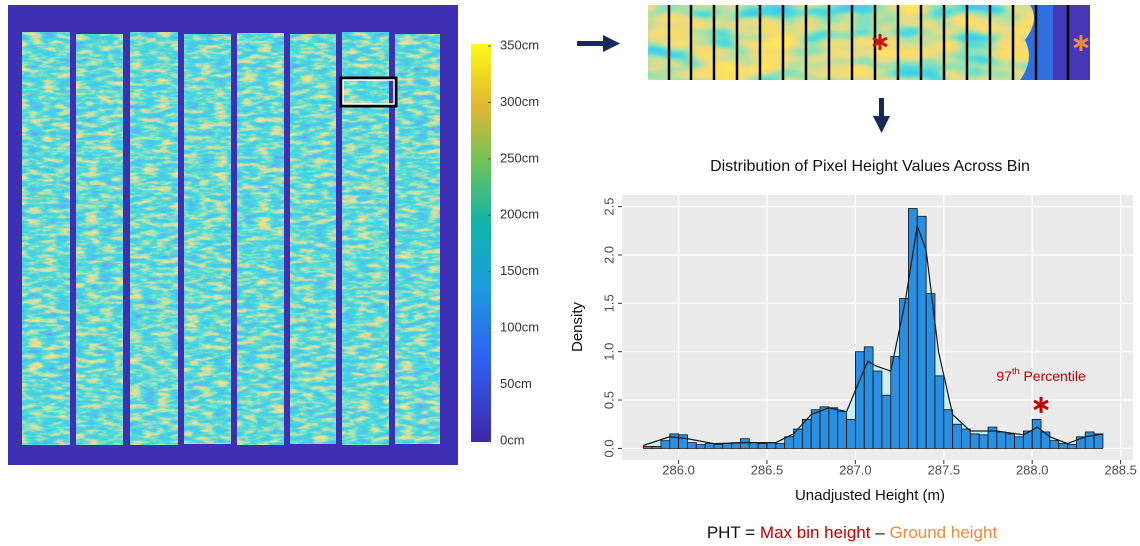  Describe the element at coordinates (678, 469) in the screenshot. I see `x-tick-label: 286.0` at that location.